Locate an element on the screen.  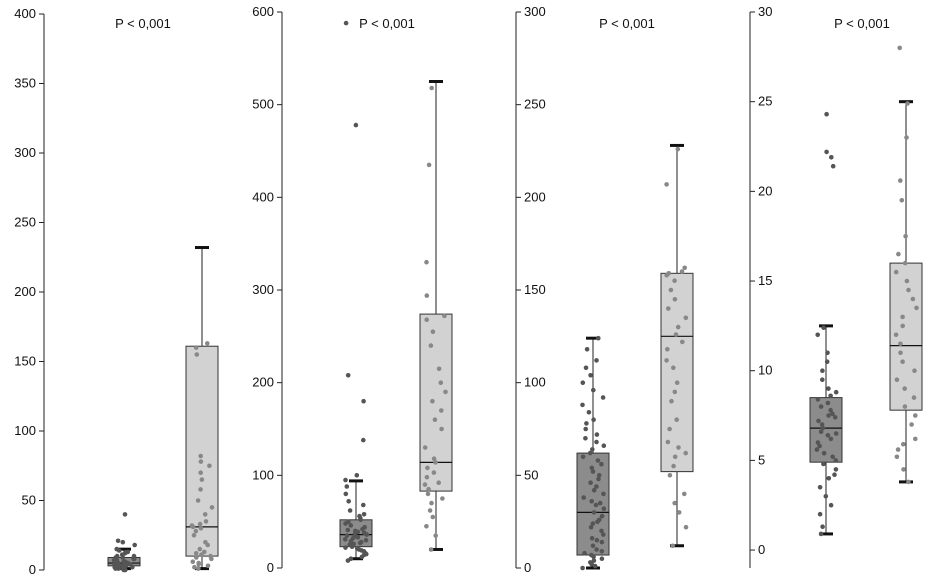
y-tick-label: 15 is located at coordinates (765, 280).